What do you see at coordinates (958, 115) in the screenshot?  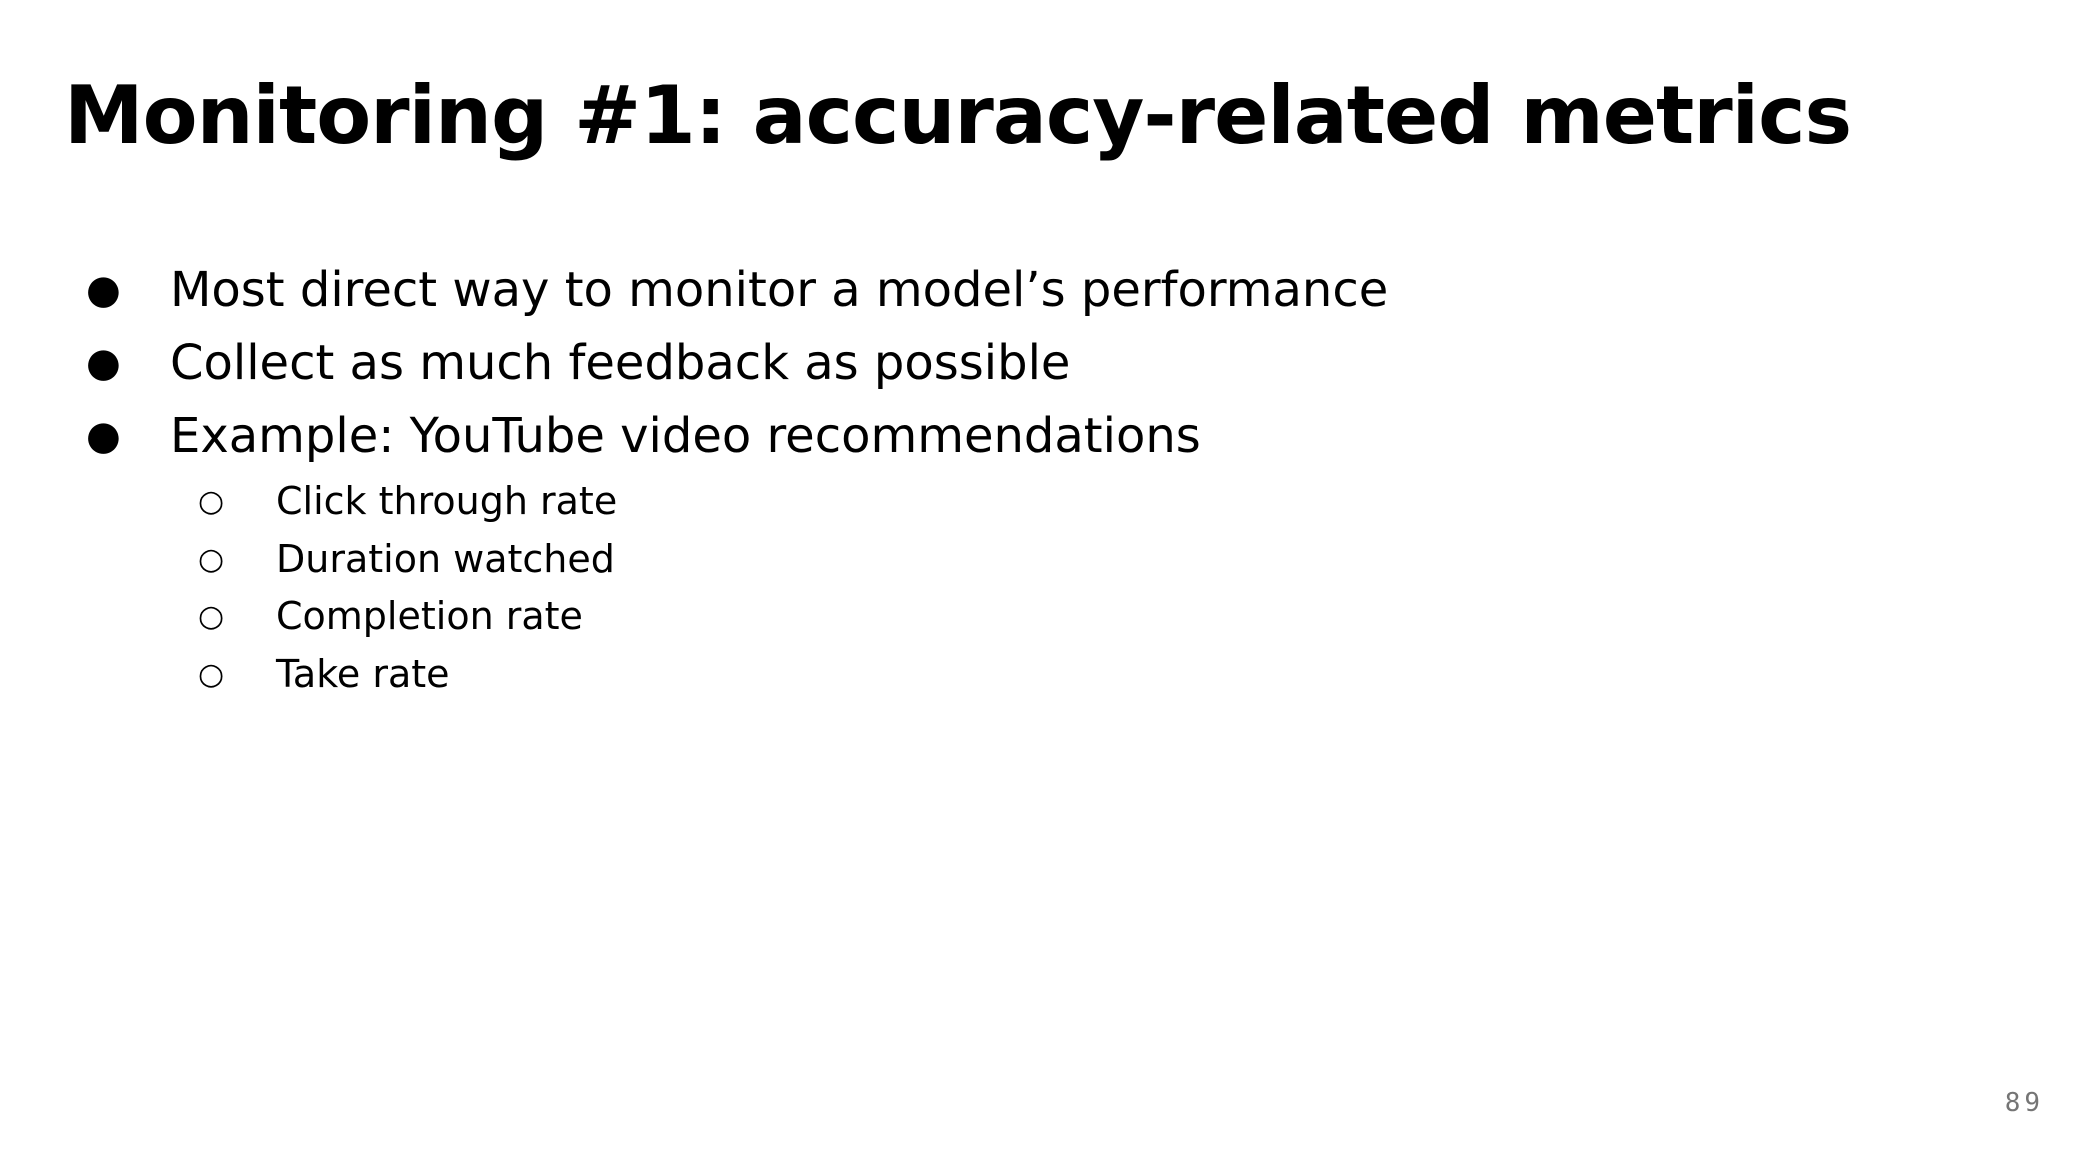 I see `slide-title: Monitoring #1: accuracy-related metrics` at bounding box center [958, 115].